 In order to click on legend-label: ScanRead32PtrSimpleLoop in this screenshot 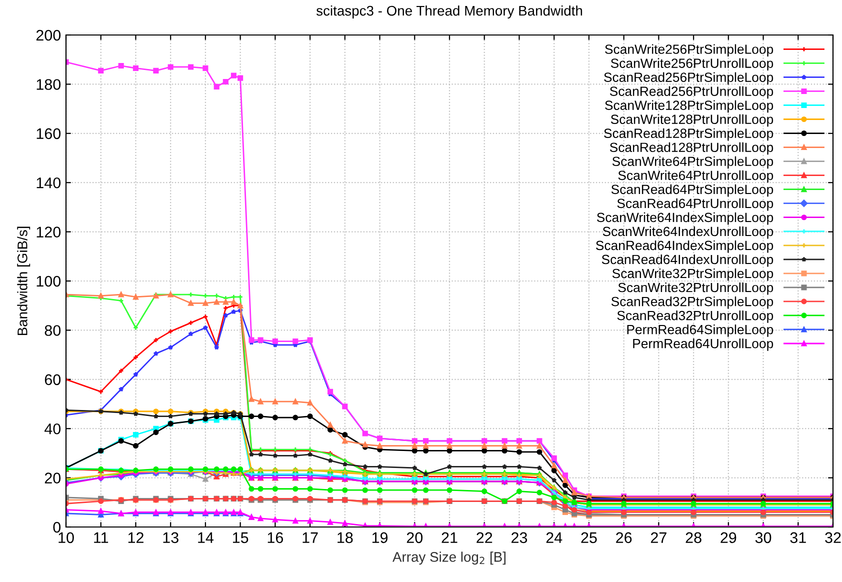, I will do `click(692, 302)`.